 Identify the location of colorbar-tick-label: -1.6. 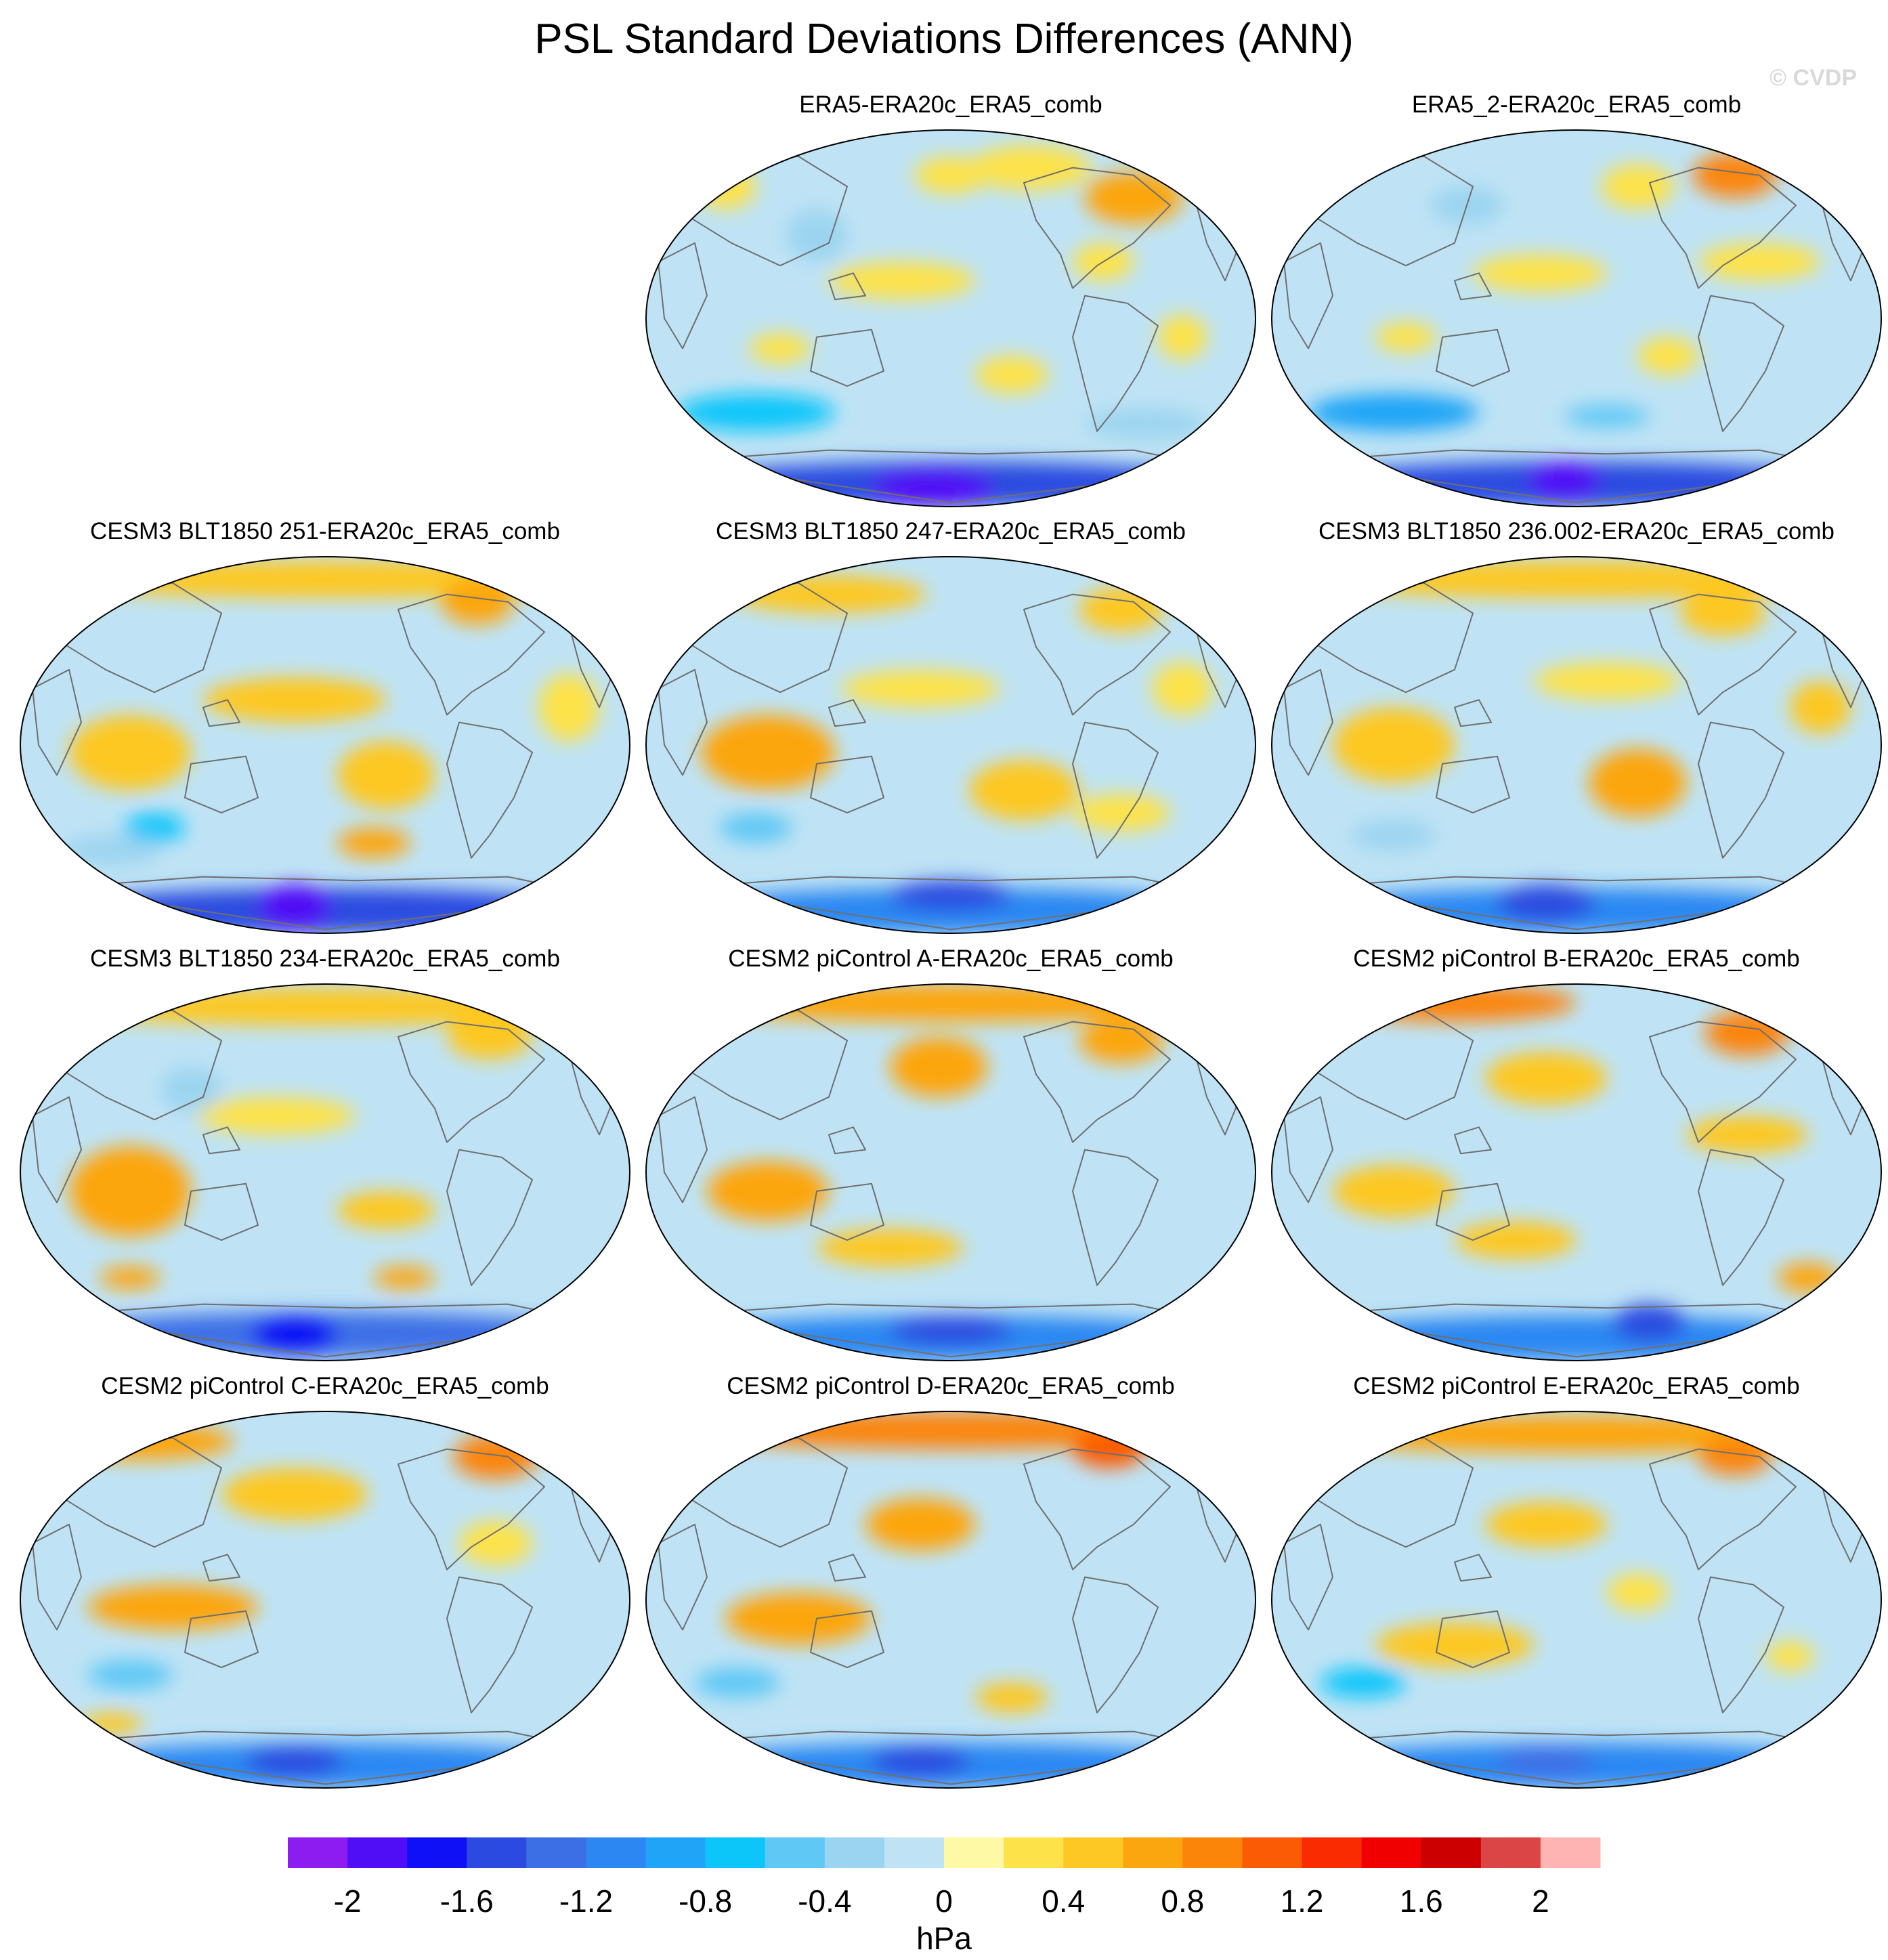
(467, 1901).